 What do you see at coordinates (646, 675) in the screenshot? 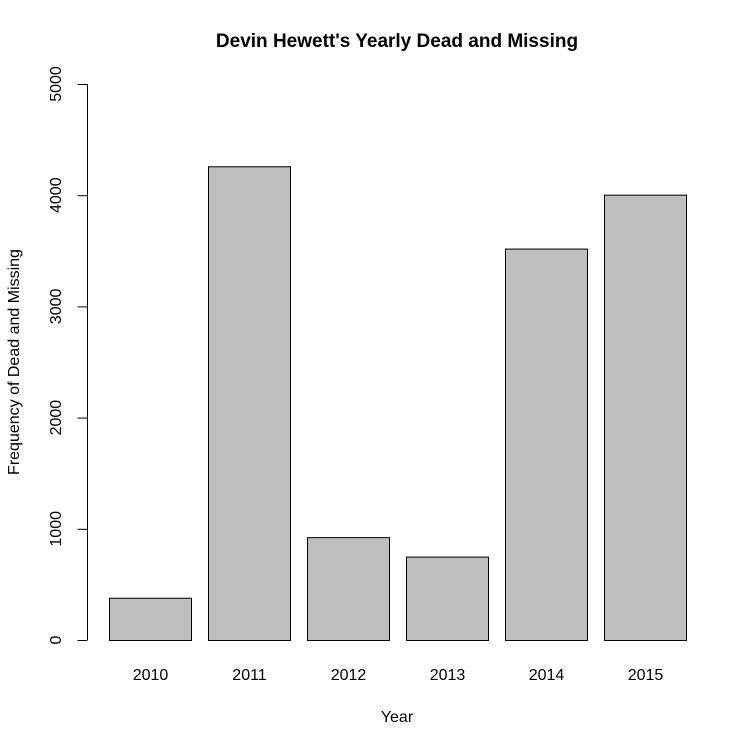
I see `x-tick-label-2015: 2015` at bounding box center [646, 675].